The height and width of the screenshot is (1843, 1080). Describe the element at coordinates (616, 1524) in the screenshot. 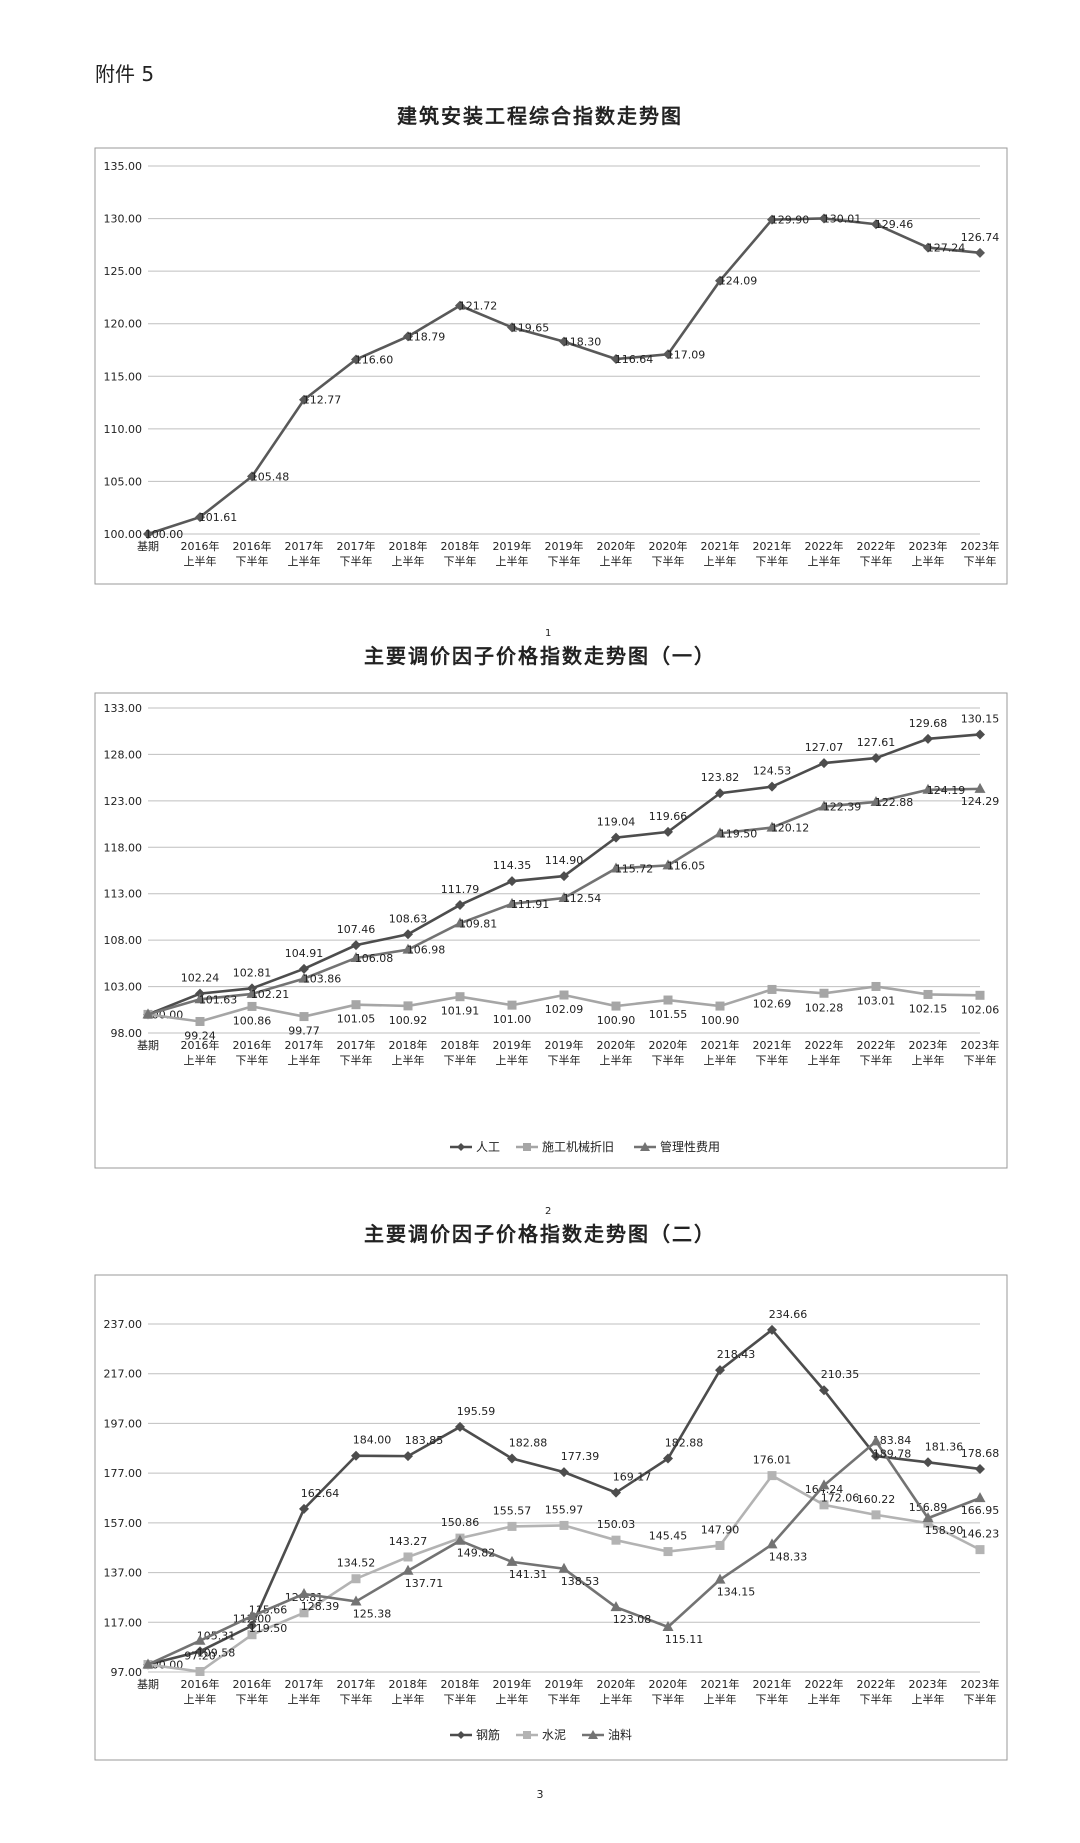

I see `data-label: 150.03` at that location.